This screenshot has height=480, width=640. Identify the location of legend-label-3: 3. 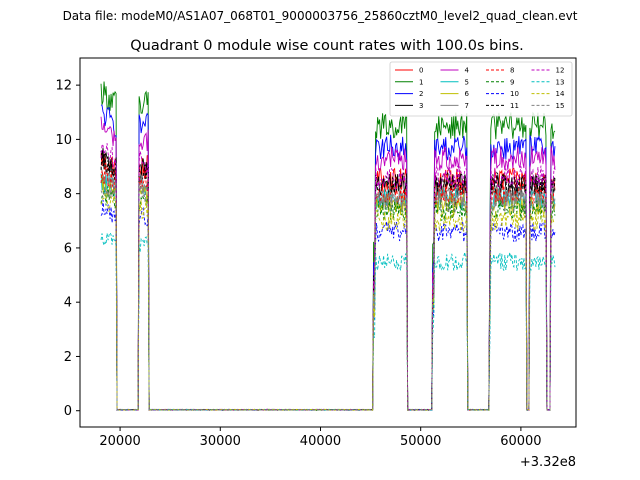
(421, 106).